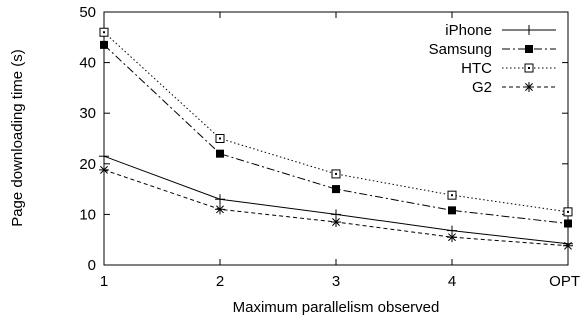 The image size is (580, 320). I want to click on legend: iPhone Samsung HTC G2, so click(492, 59).